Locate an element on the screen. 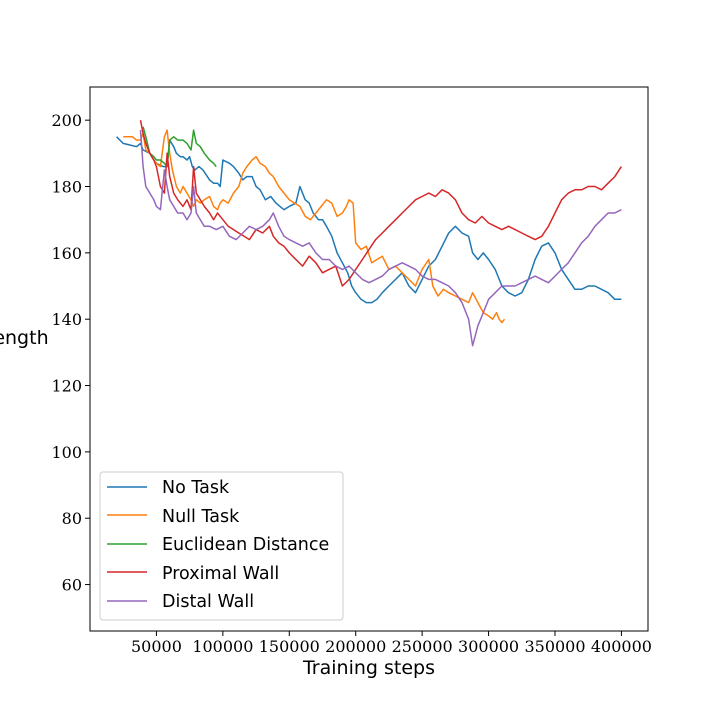  y-axis-label: Episode length is located at coordinates (24, 338).